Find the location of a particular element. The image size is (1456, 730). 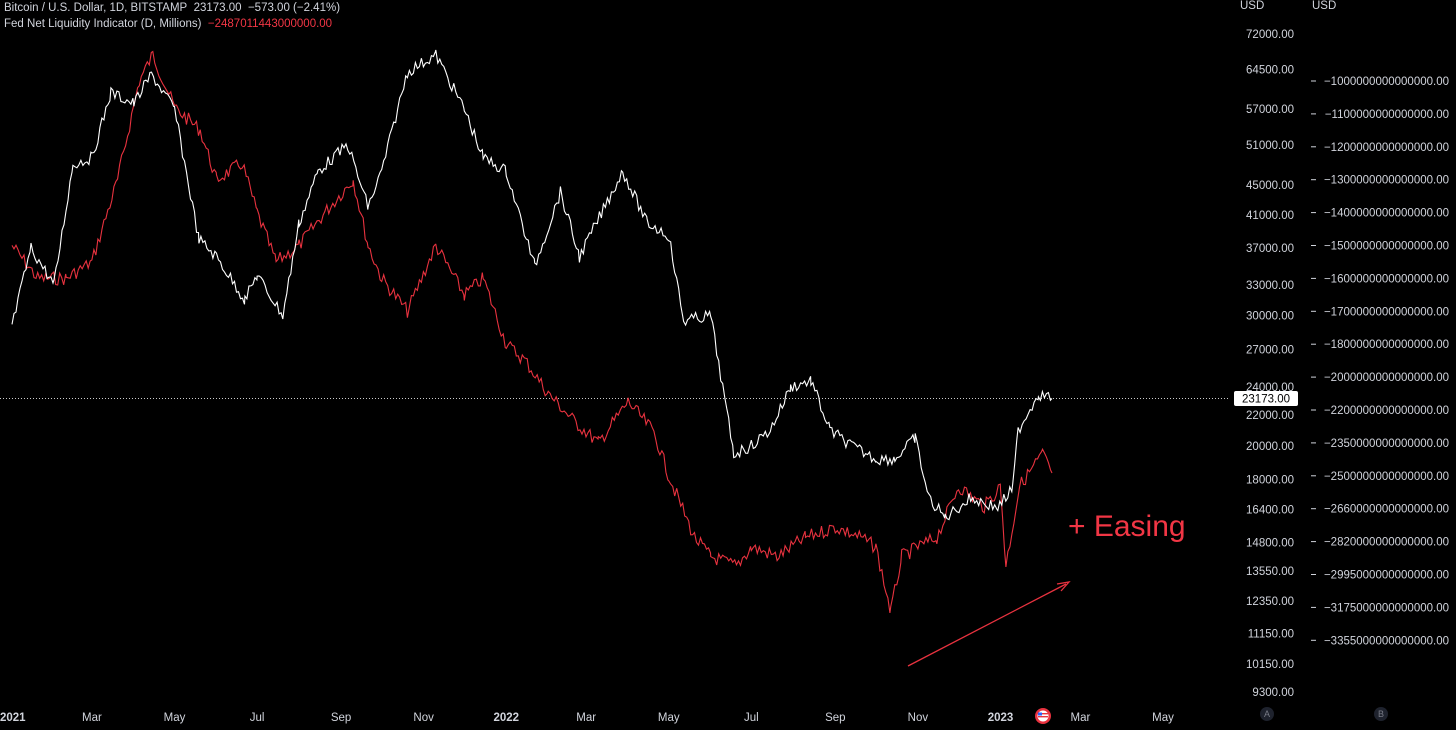

scale-button-a: A is located at coordinates (1267, 714).